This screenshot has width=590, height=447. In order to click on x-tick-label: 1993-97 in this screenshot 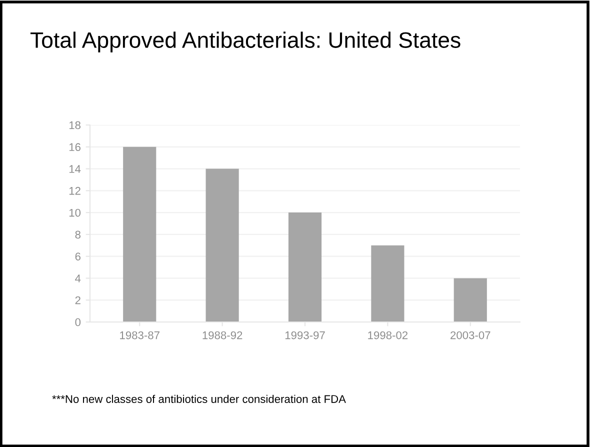, I will do `click(305, 335)`.